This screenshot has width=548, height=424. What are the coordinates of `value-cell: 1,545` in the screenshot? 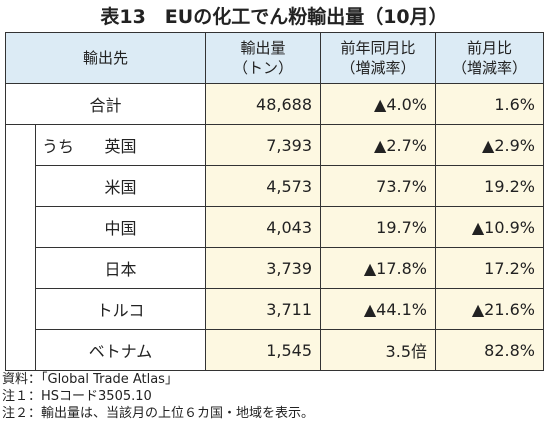 It's located at (263, 350).